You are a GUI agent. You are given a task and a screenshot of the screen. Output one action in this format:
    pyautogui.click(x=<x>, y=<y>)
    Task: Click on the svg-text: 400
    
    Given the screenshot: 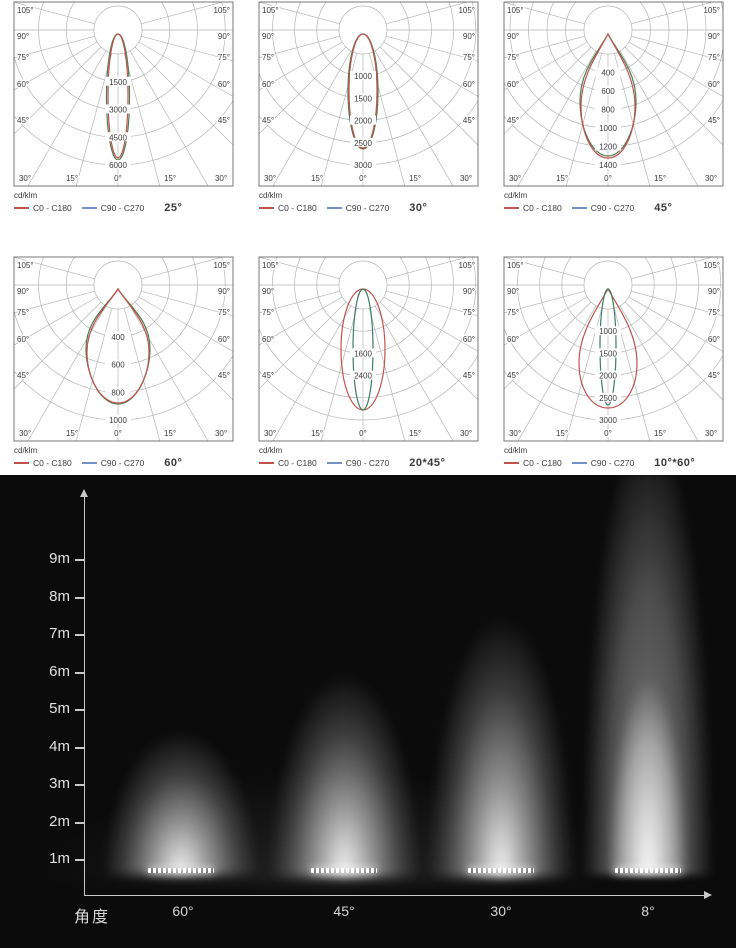 What is the action you would take?
    pyautogui.click(x=608, y=73)
    